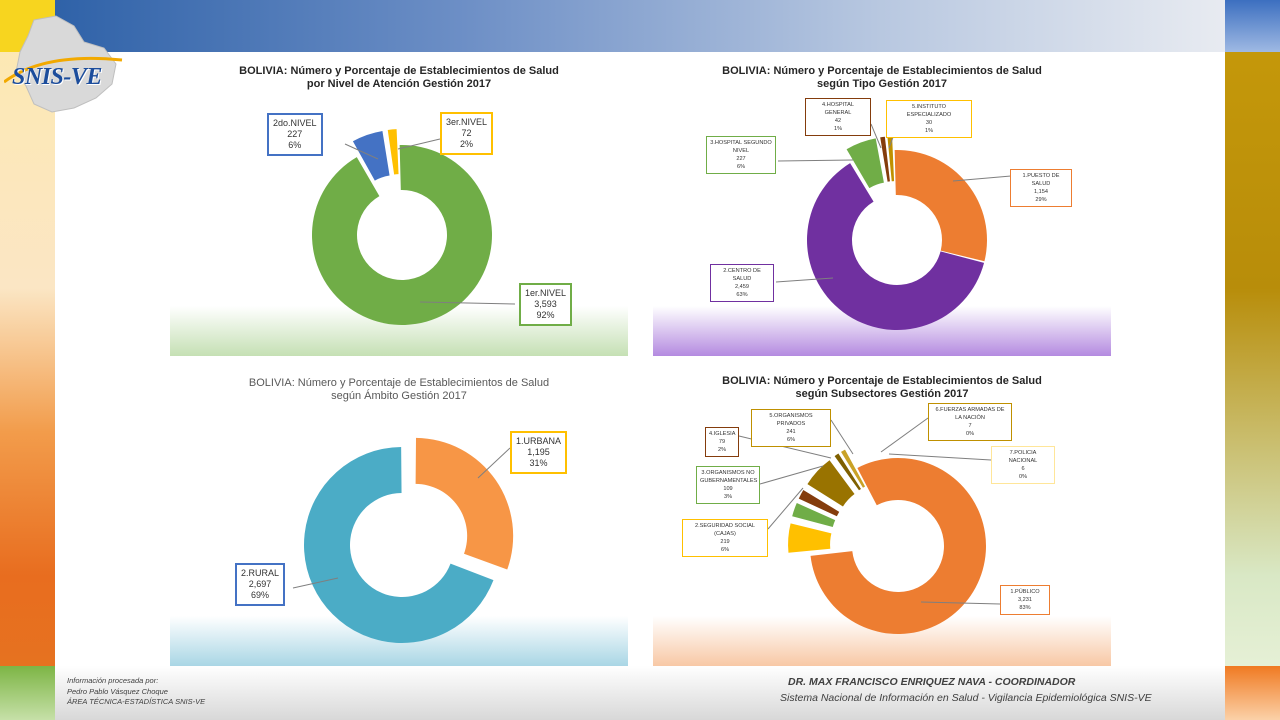 The height and width of the screenshot is (720, 1280). I want to click on data-label: 7.POLICIA NACIONAL 6 0%, so click(1023, 465).